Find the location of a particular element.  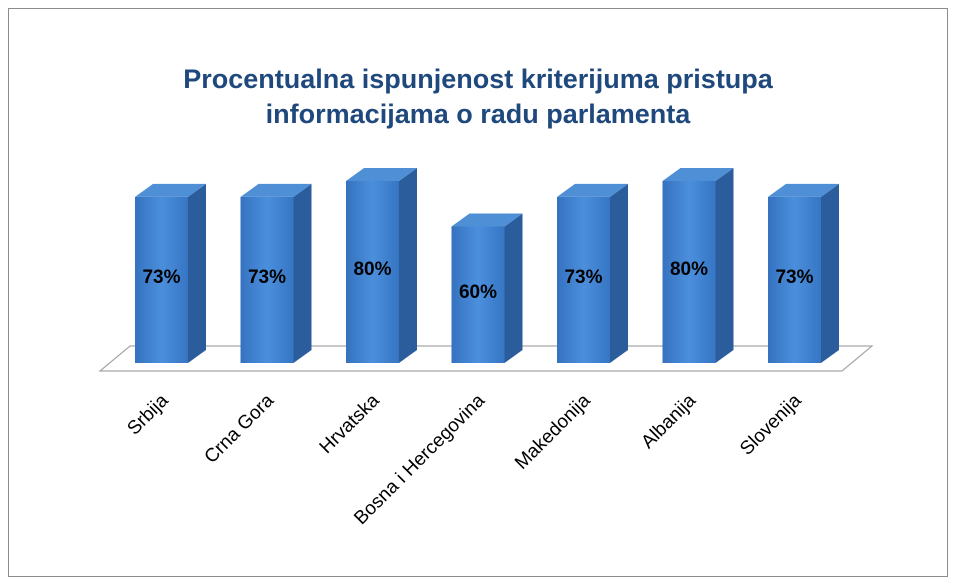

chart-title: informacijama o radu parlamenta is located at coordinates (479, 114).